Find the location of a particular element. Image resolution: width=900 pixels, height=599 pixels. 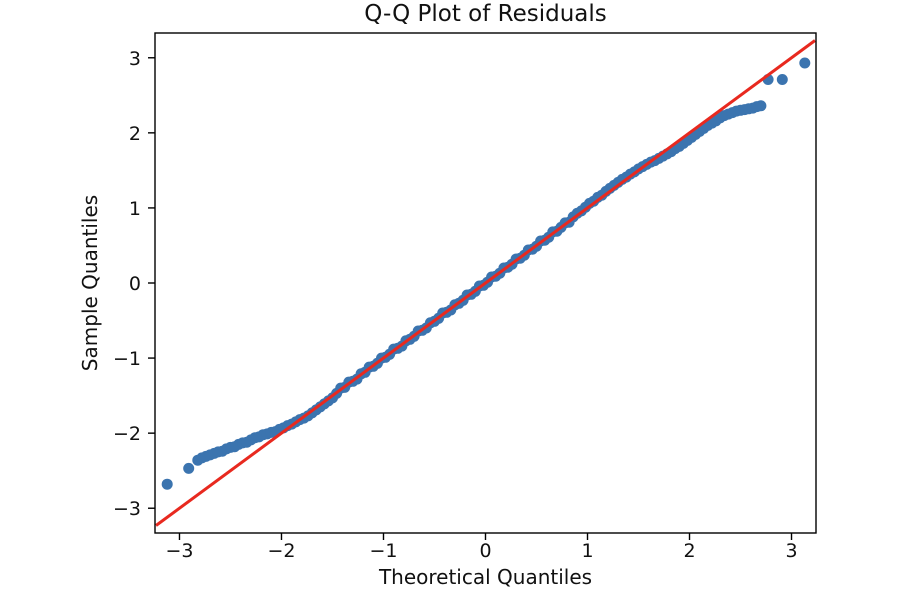

y-tick-label: −3 is located at coordinates (127, 509).